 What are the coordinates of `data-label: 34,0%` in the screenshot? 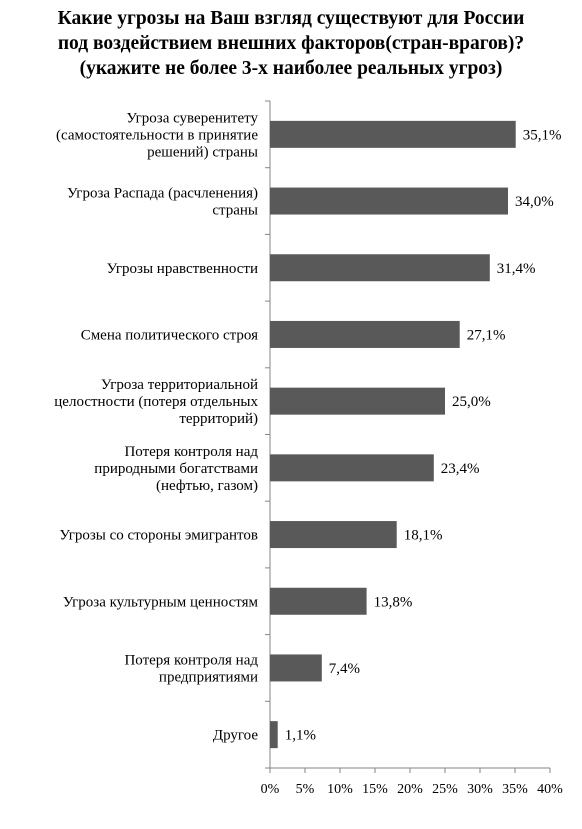 It's located at (534, 202).